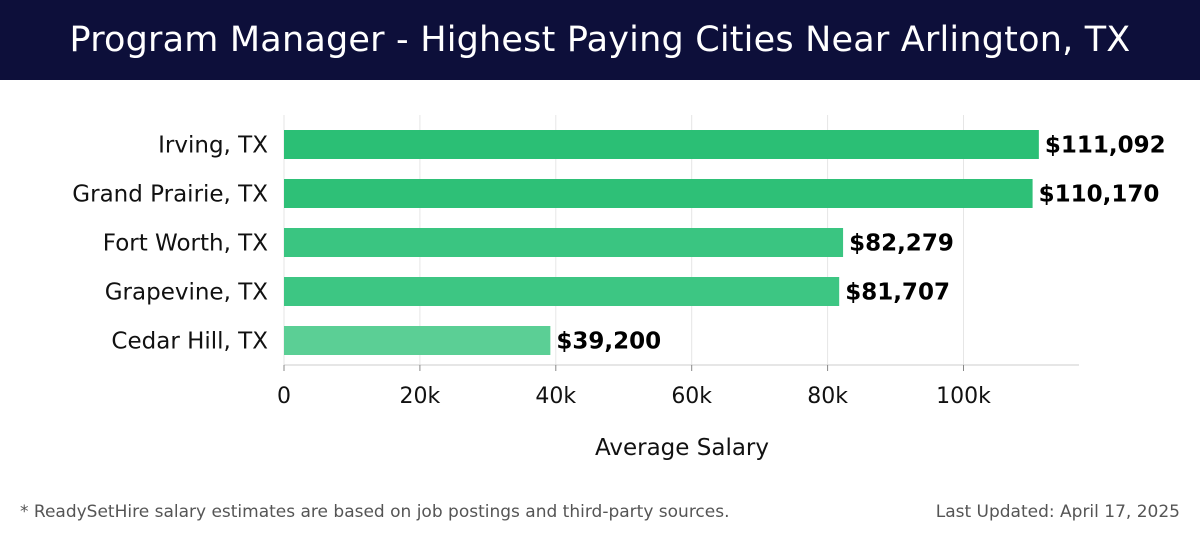 The width and height of the screenshot is (1200, 540). What do you see at coordinates (185, 244) in the screenshot?
I see `category-label: Fort Worth, TX` at bounding box center [185, 244].